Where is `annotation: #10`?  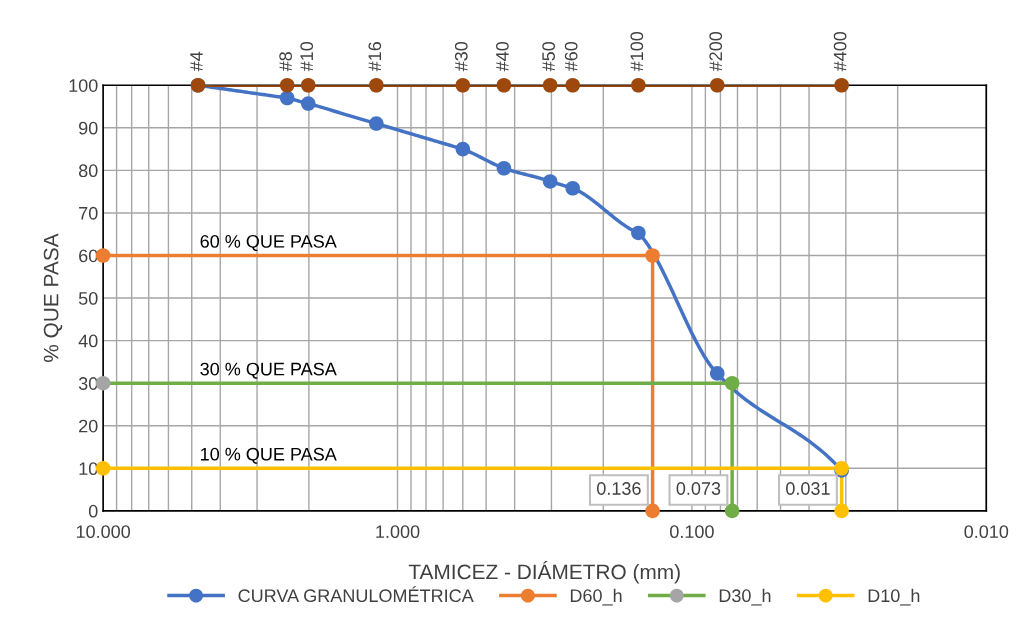
annotation: #10 is located at coordinates (307, 56).